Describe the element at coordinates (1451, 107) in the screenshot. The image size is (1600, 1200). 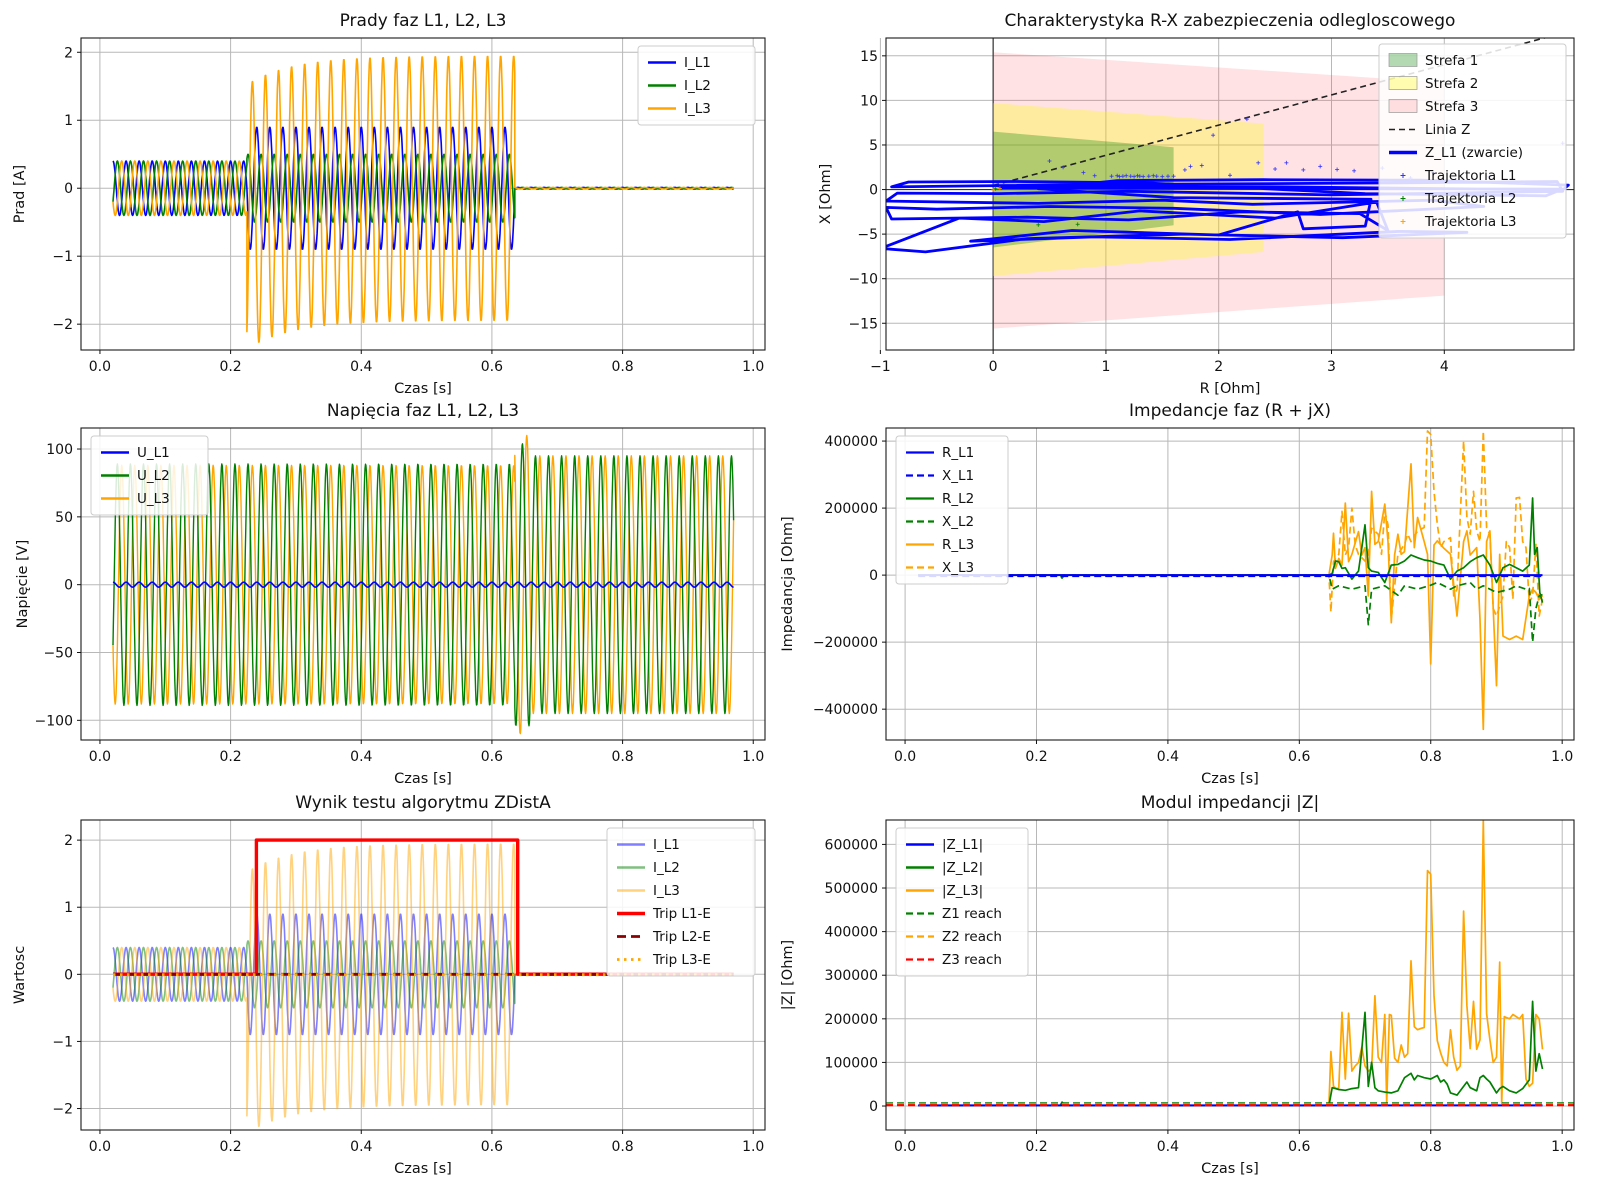
I see `legend-label: Strefa 3` at that location.